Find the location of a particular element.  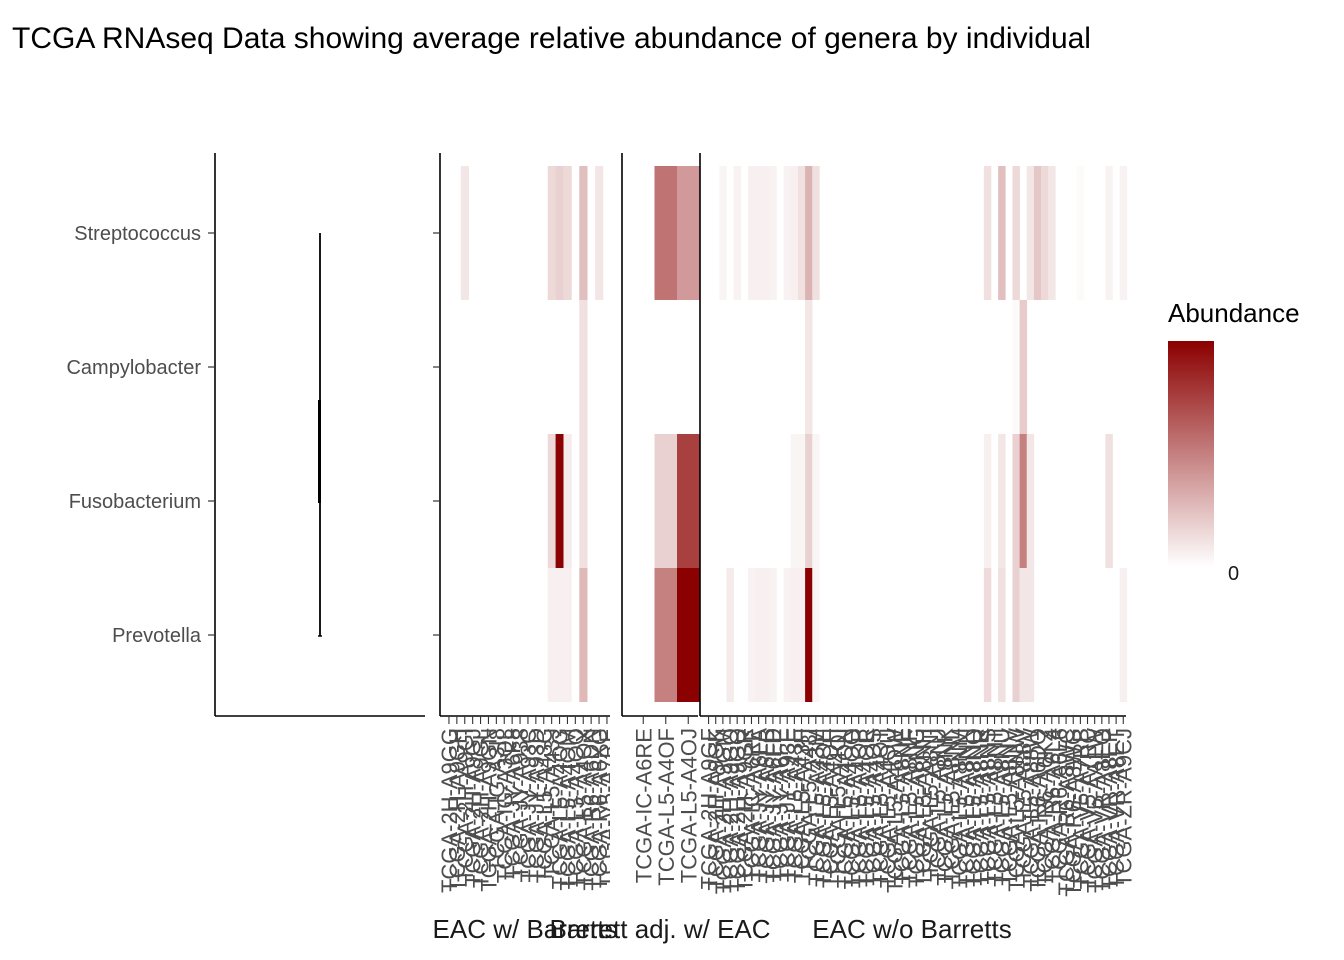

heat-cell-prevotella-tcga-l5-a4om is located at coordinates (567, 635).